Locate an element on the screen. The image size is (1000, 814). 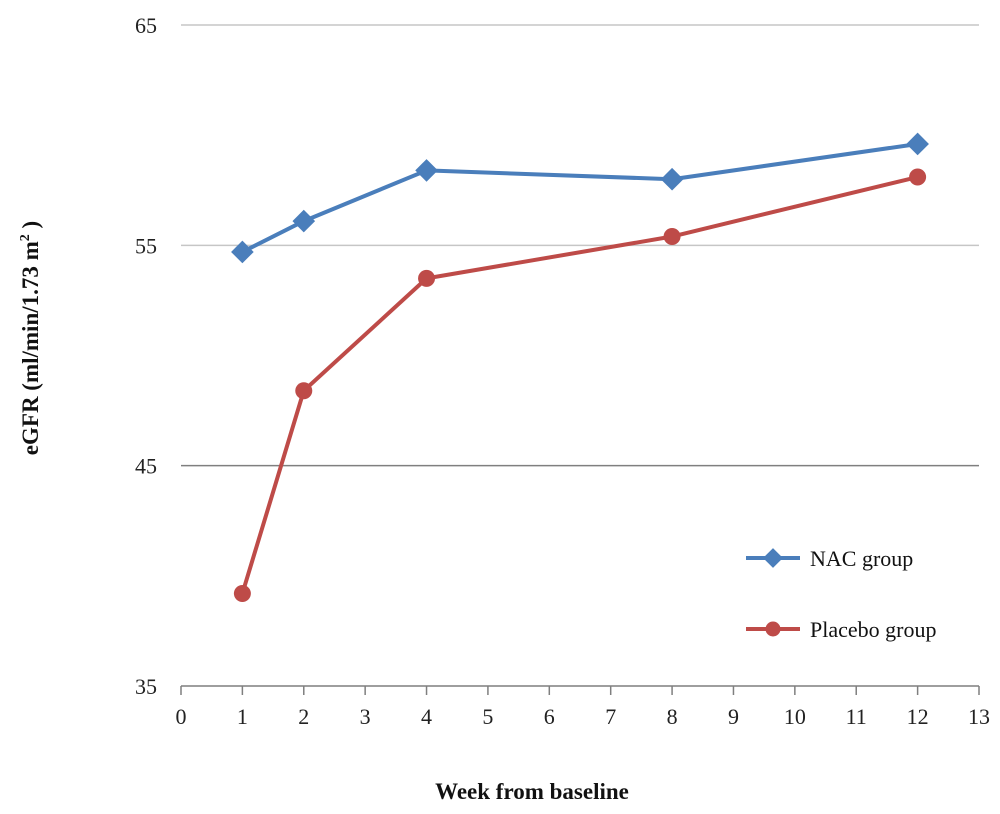
x-tick-label: 12 is located at coordinates (918, 716).